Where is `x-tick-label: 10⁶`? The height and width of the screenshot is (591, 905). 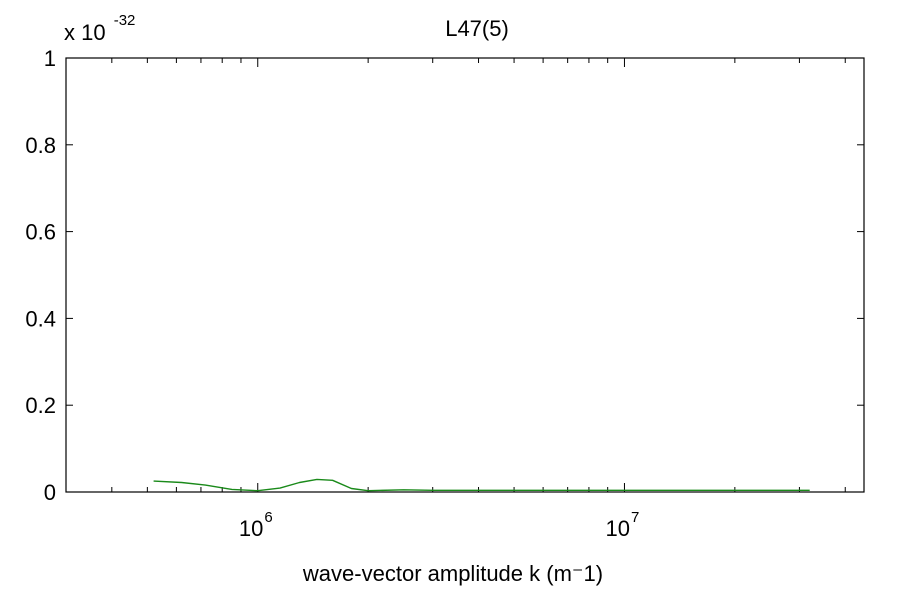
x-tick-label: 10⁶ is located at coordinates (256, 525).